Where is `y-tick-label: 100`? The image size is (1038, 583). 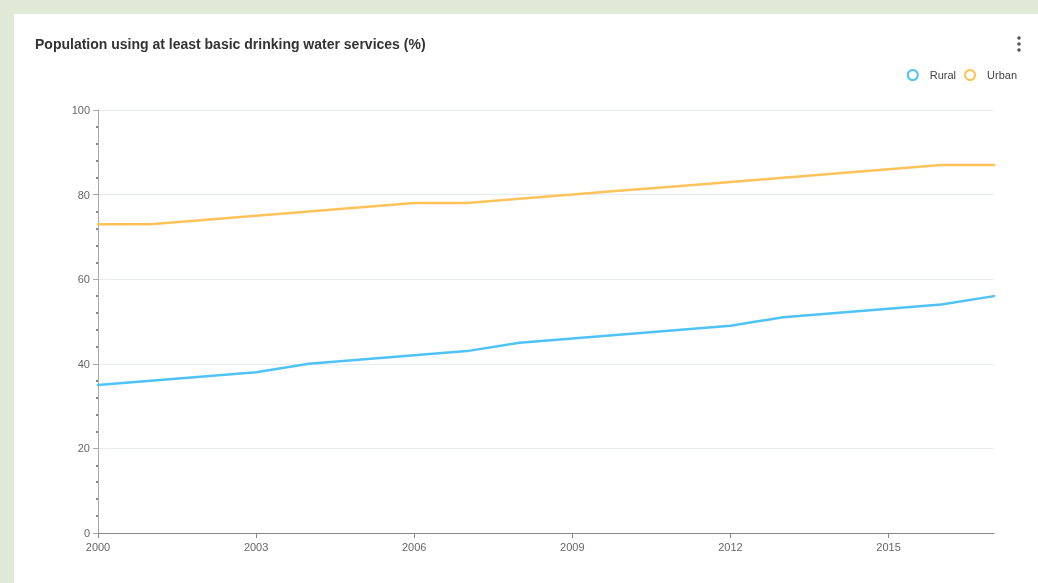 y-tick-label: 100 is located at coordinates (80, 110).